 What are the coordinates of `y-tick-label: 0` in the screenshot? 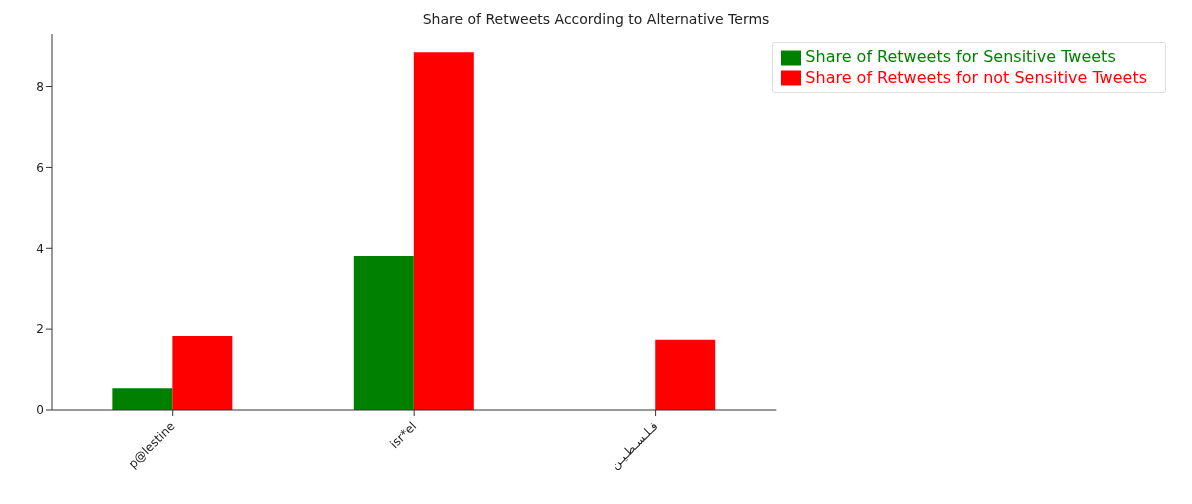 It's located at (40, 410).